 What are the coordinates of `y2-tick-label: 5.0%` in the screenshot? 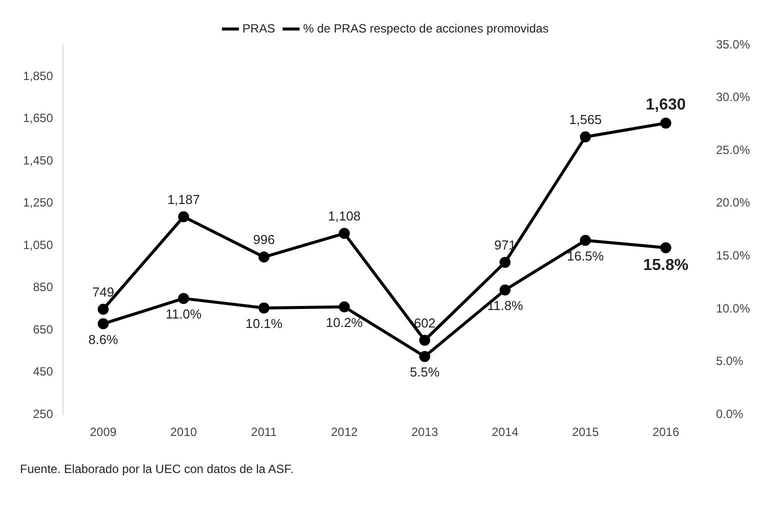 It's located at (730, 361).